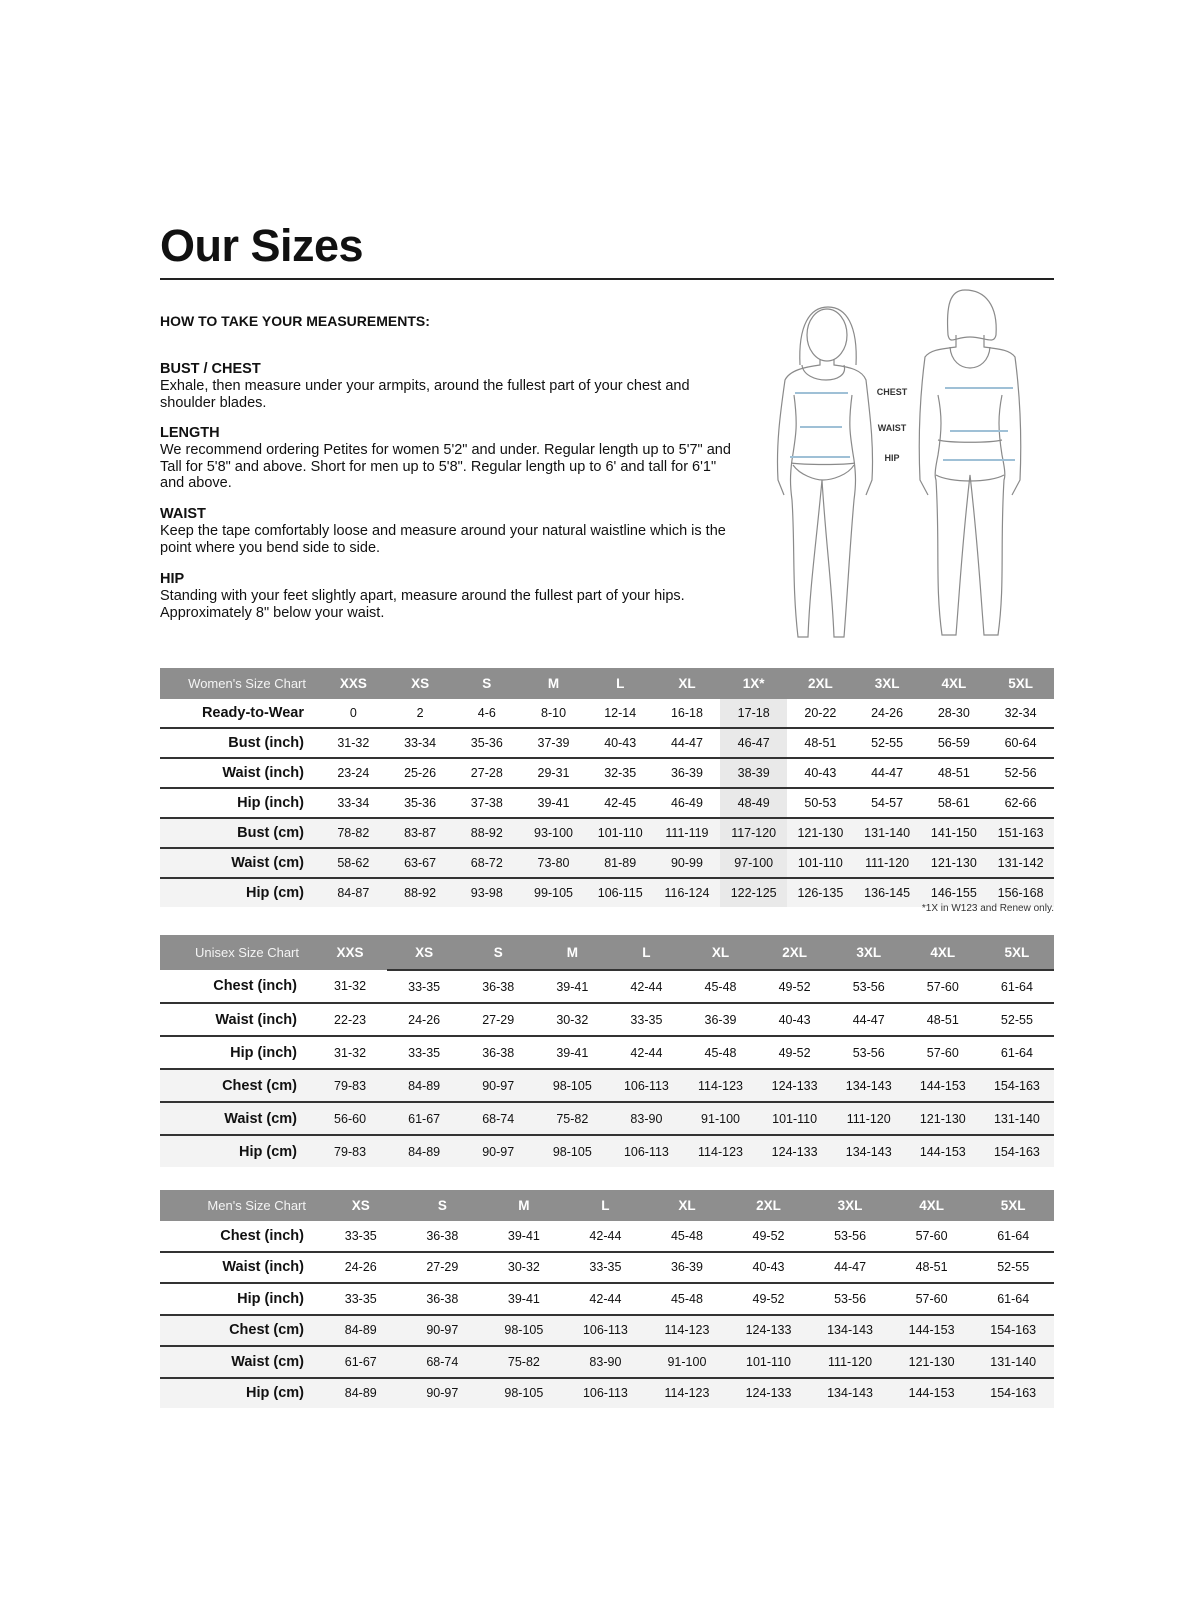 The image size is (1200, 1600). I want to click on table-cell: 131-142, so click(1020, 862).